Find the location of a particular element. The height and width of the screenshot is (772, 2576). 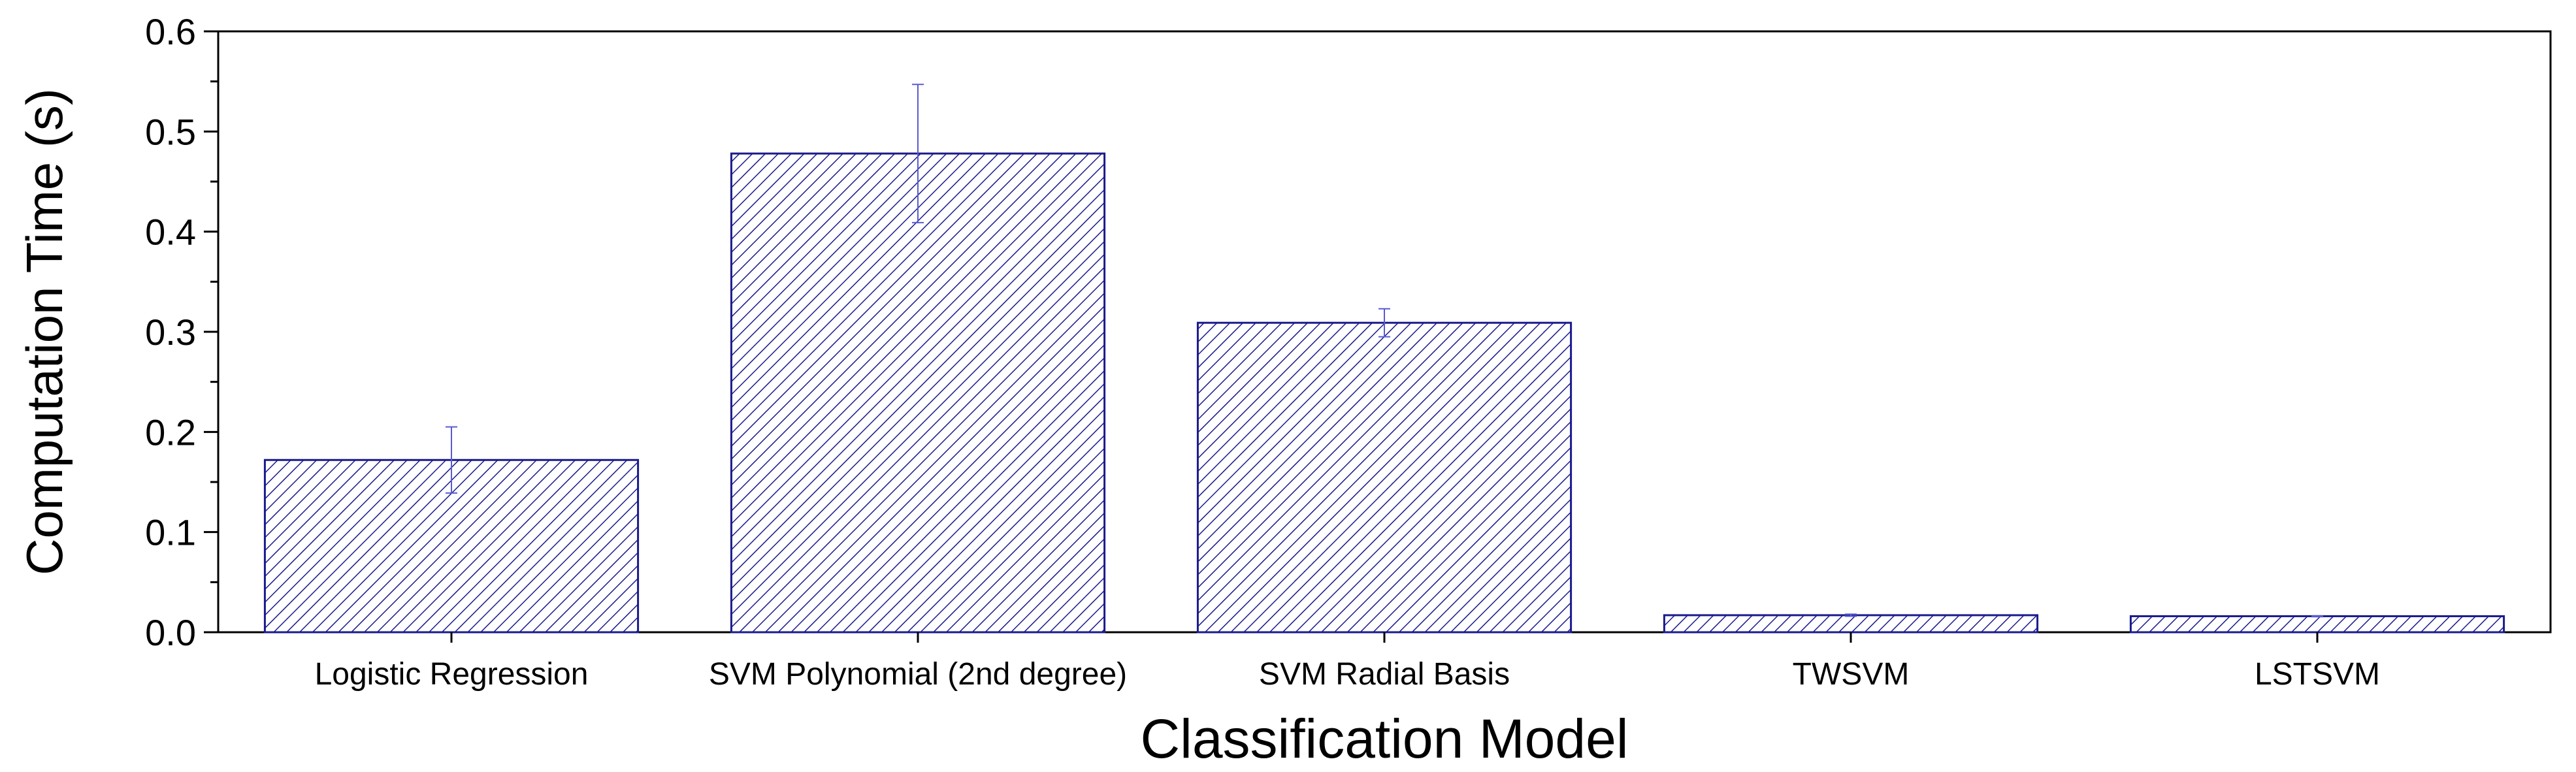

x-tick-label: SVM Radial Basis is located at coordinates (1384, 674).